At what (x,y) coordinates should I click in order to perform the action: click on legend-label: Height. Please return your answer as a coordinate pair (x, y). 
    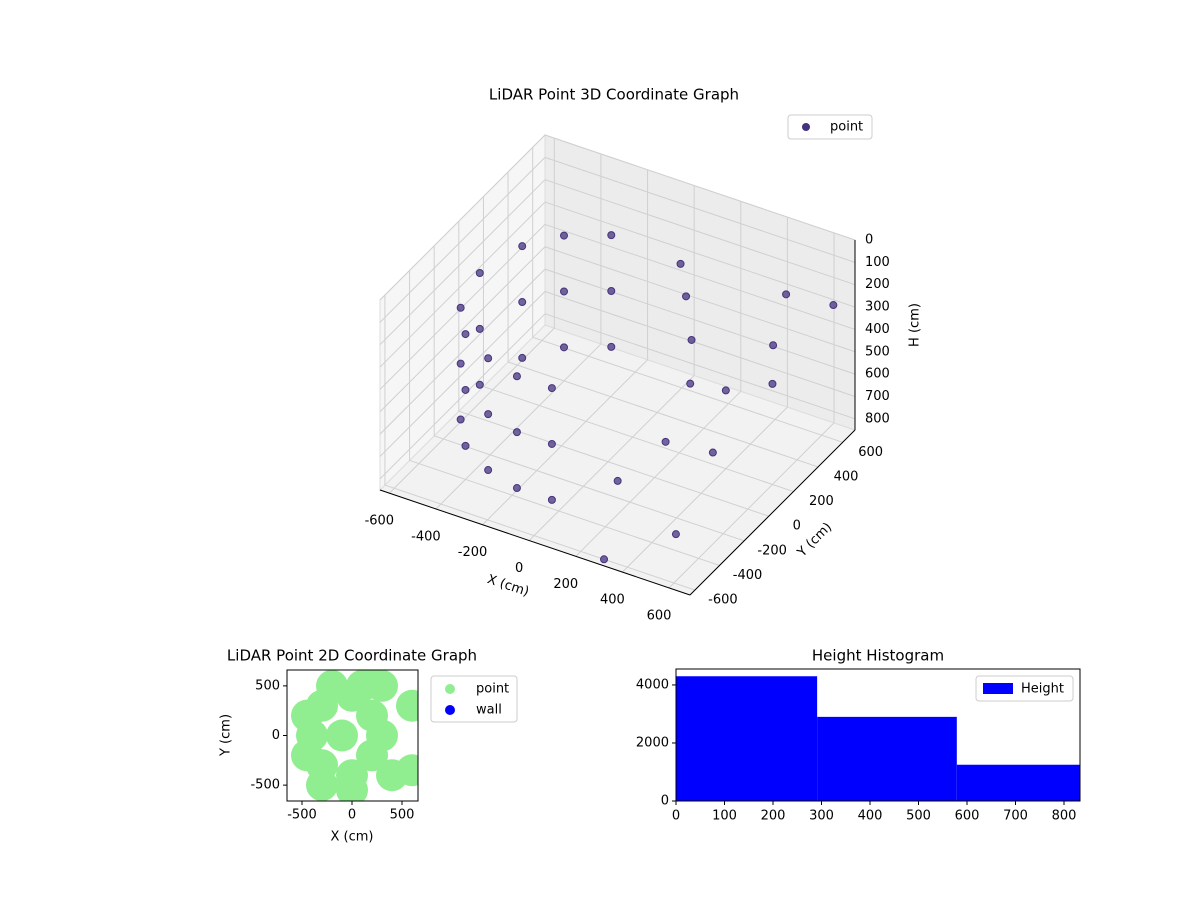
    Looking at the image, I should click on (1042, 689).